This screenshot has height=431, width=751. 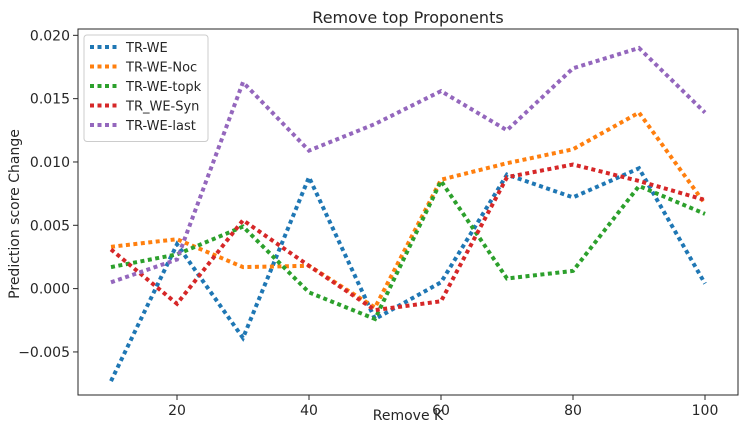 I want to click on x-tick-label: 40, so click(x=309, y=411).